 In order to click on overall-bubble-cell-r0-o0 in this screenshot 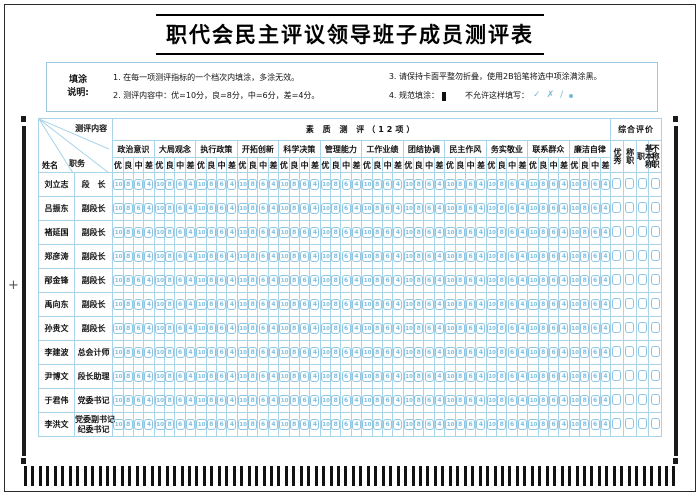, I will do `click(617, 184)`.